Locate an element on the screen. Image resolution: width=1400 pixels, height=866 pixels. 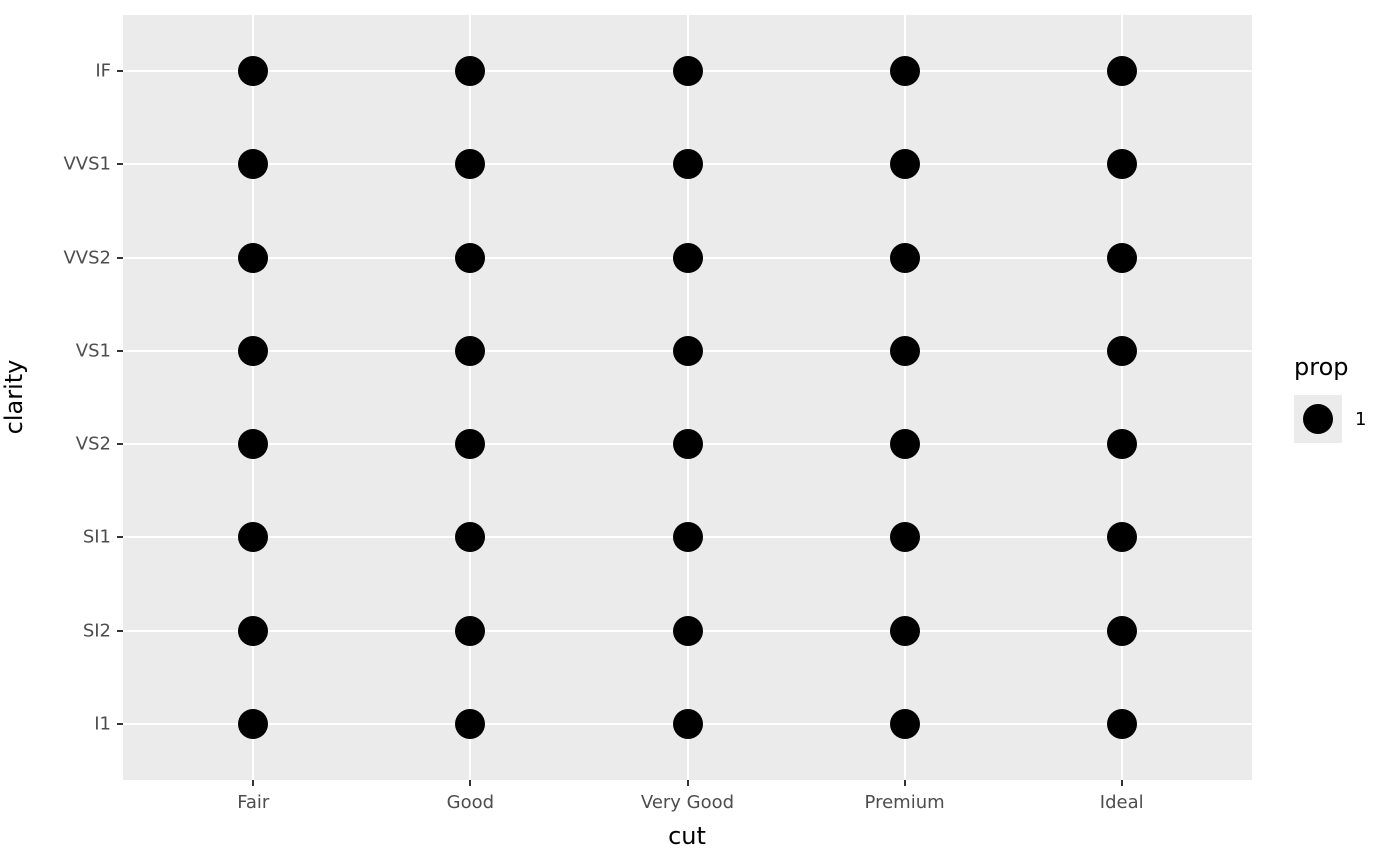
y-tick-label: SI2 is located at coordinates (96, 631).